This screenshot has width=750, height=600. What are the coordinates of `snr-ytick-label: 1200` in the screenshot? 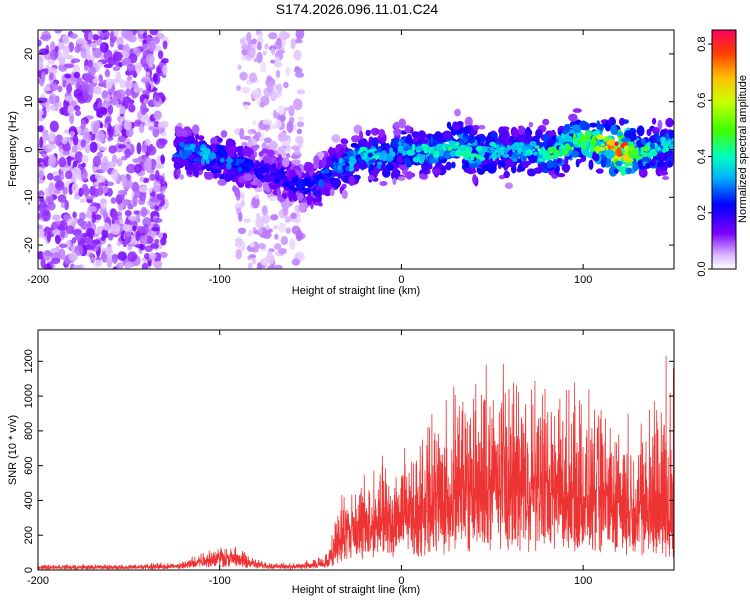 It's located at (29, 361).